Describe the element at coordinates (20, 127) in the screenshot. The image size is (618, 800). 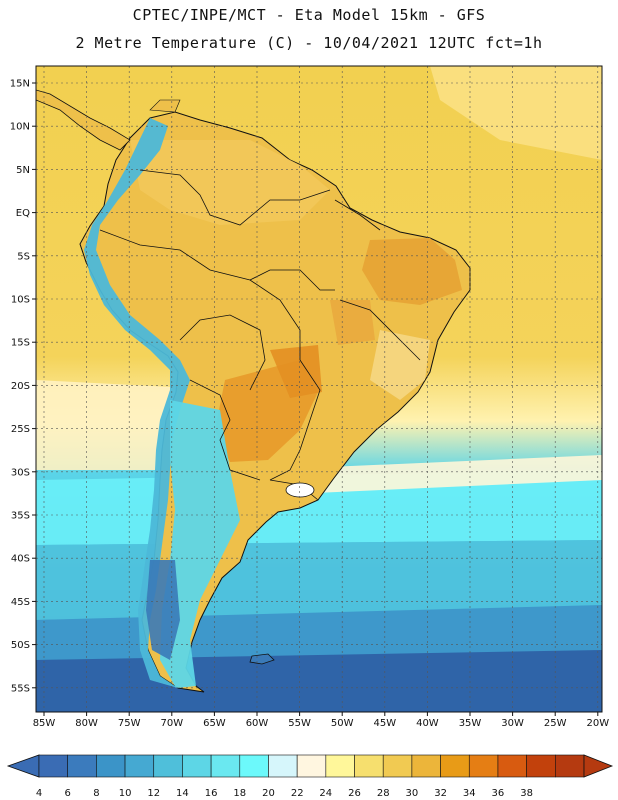
I see `lat-label: 10N` at that location.